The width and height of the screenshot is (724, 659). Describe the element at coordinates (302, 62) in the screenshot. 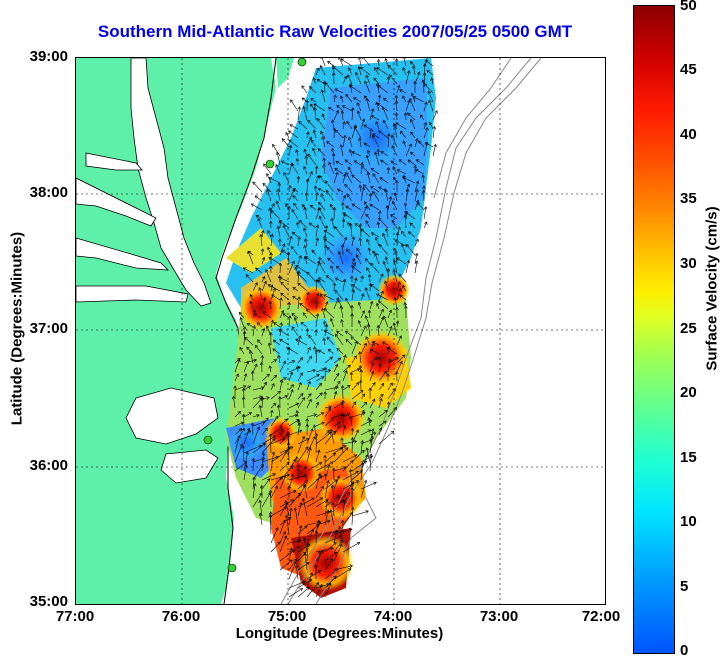

I see `radar-station-marker` at that location.